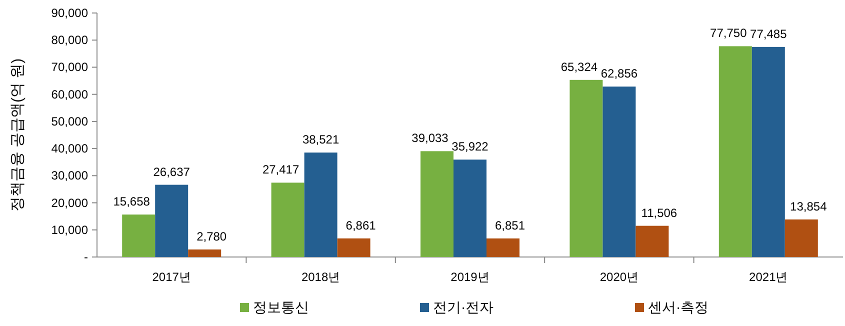 This screenshot has height=326, width=845. What do you see at coordinates (69, 175) in the screenshot?
I see `y-tick-label: 30,000` at bounding box center [69, 175].